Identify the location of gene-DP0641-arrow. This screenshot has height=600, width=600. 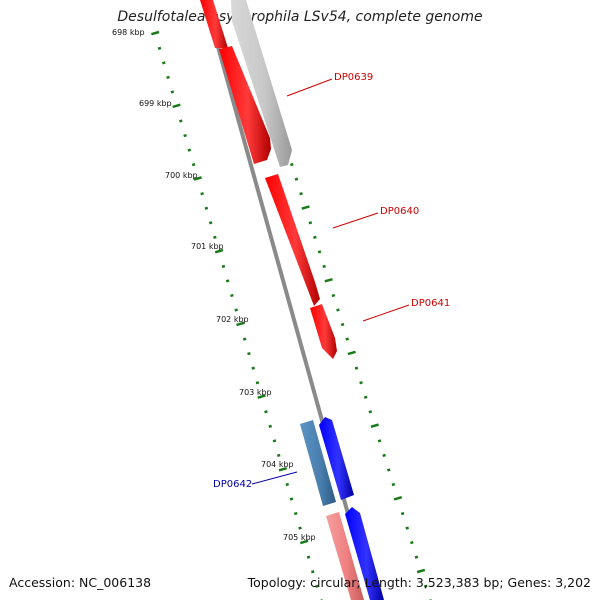
(292, 240).